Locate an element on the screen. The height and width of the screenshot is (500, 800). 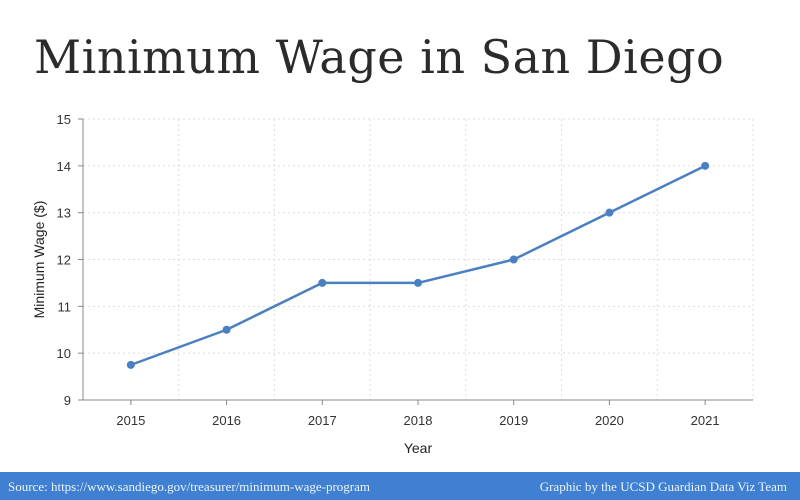
x-tick-label: 2019 is located at coordinates (513, 420).